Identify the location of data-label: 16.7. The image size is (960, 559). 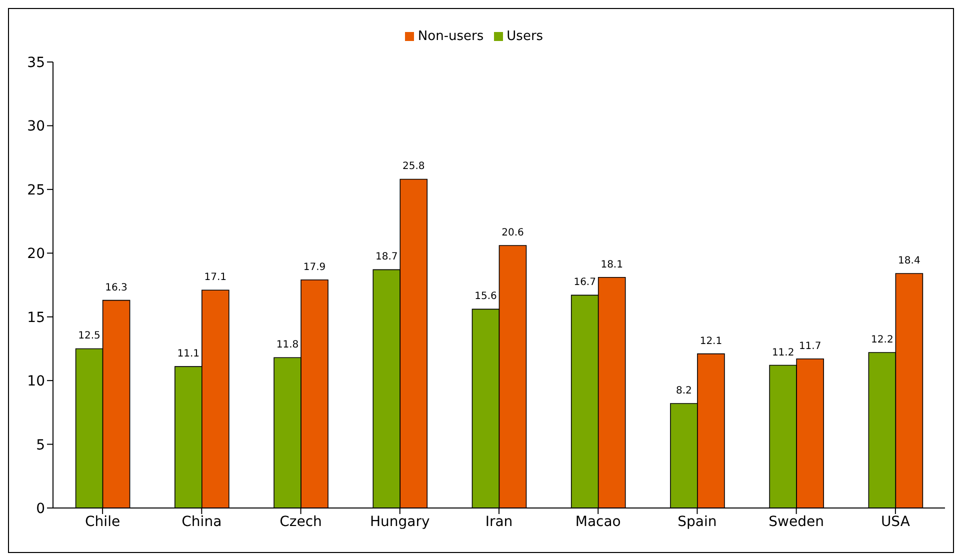
(585, 282).